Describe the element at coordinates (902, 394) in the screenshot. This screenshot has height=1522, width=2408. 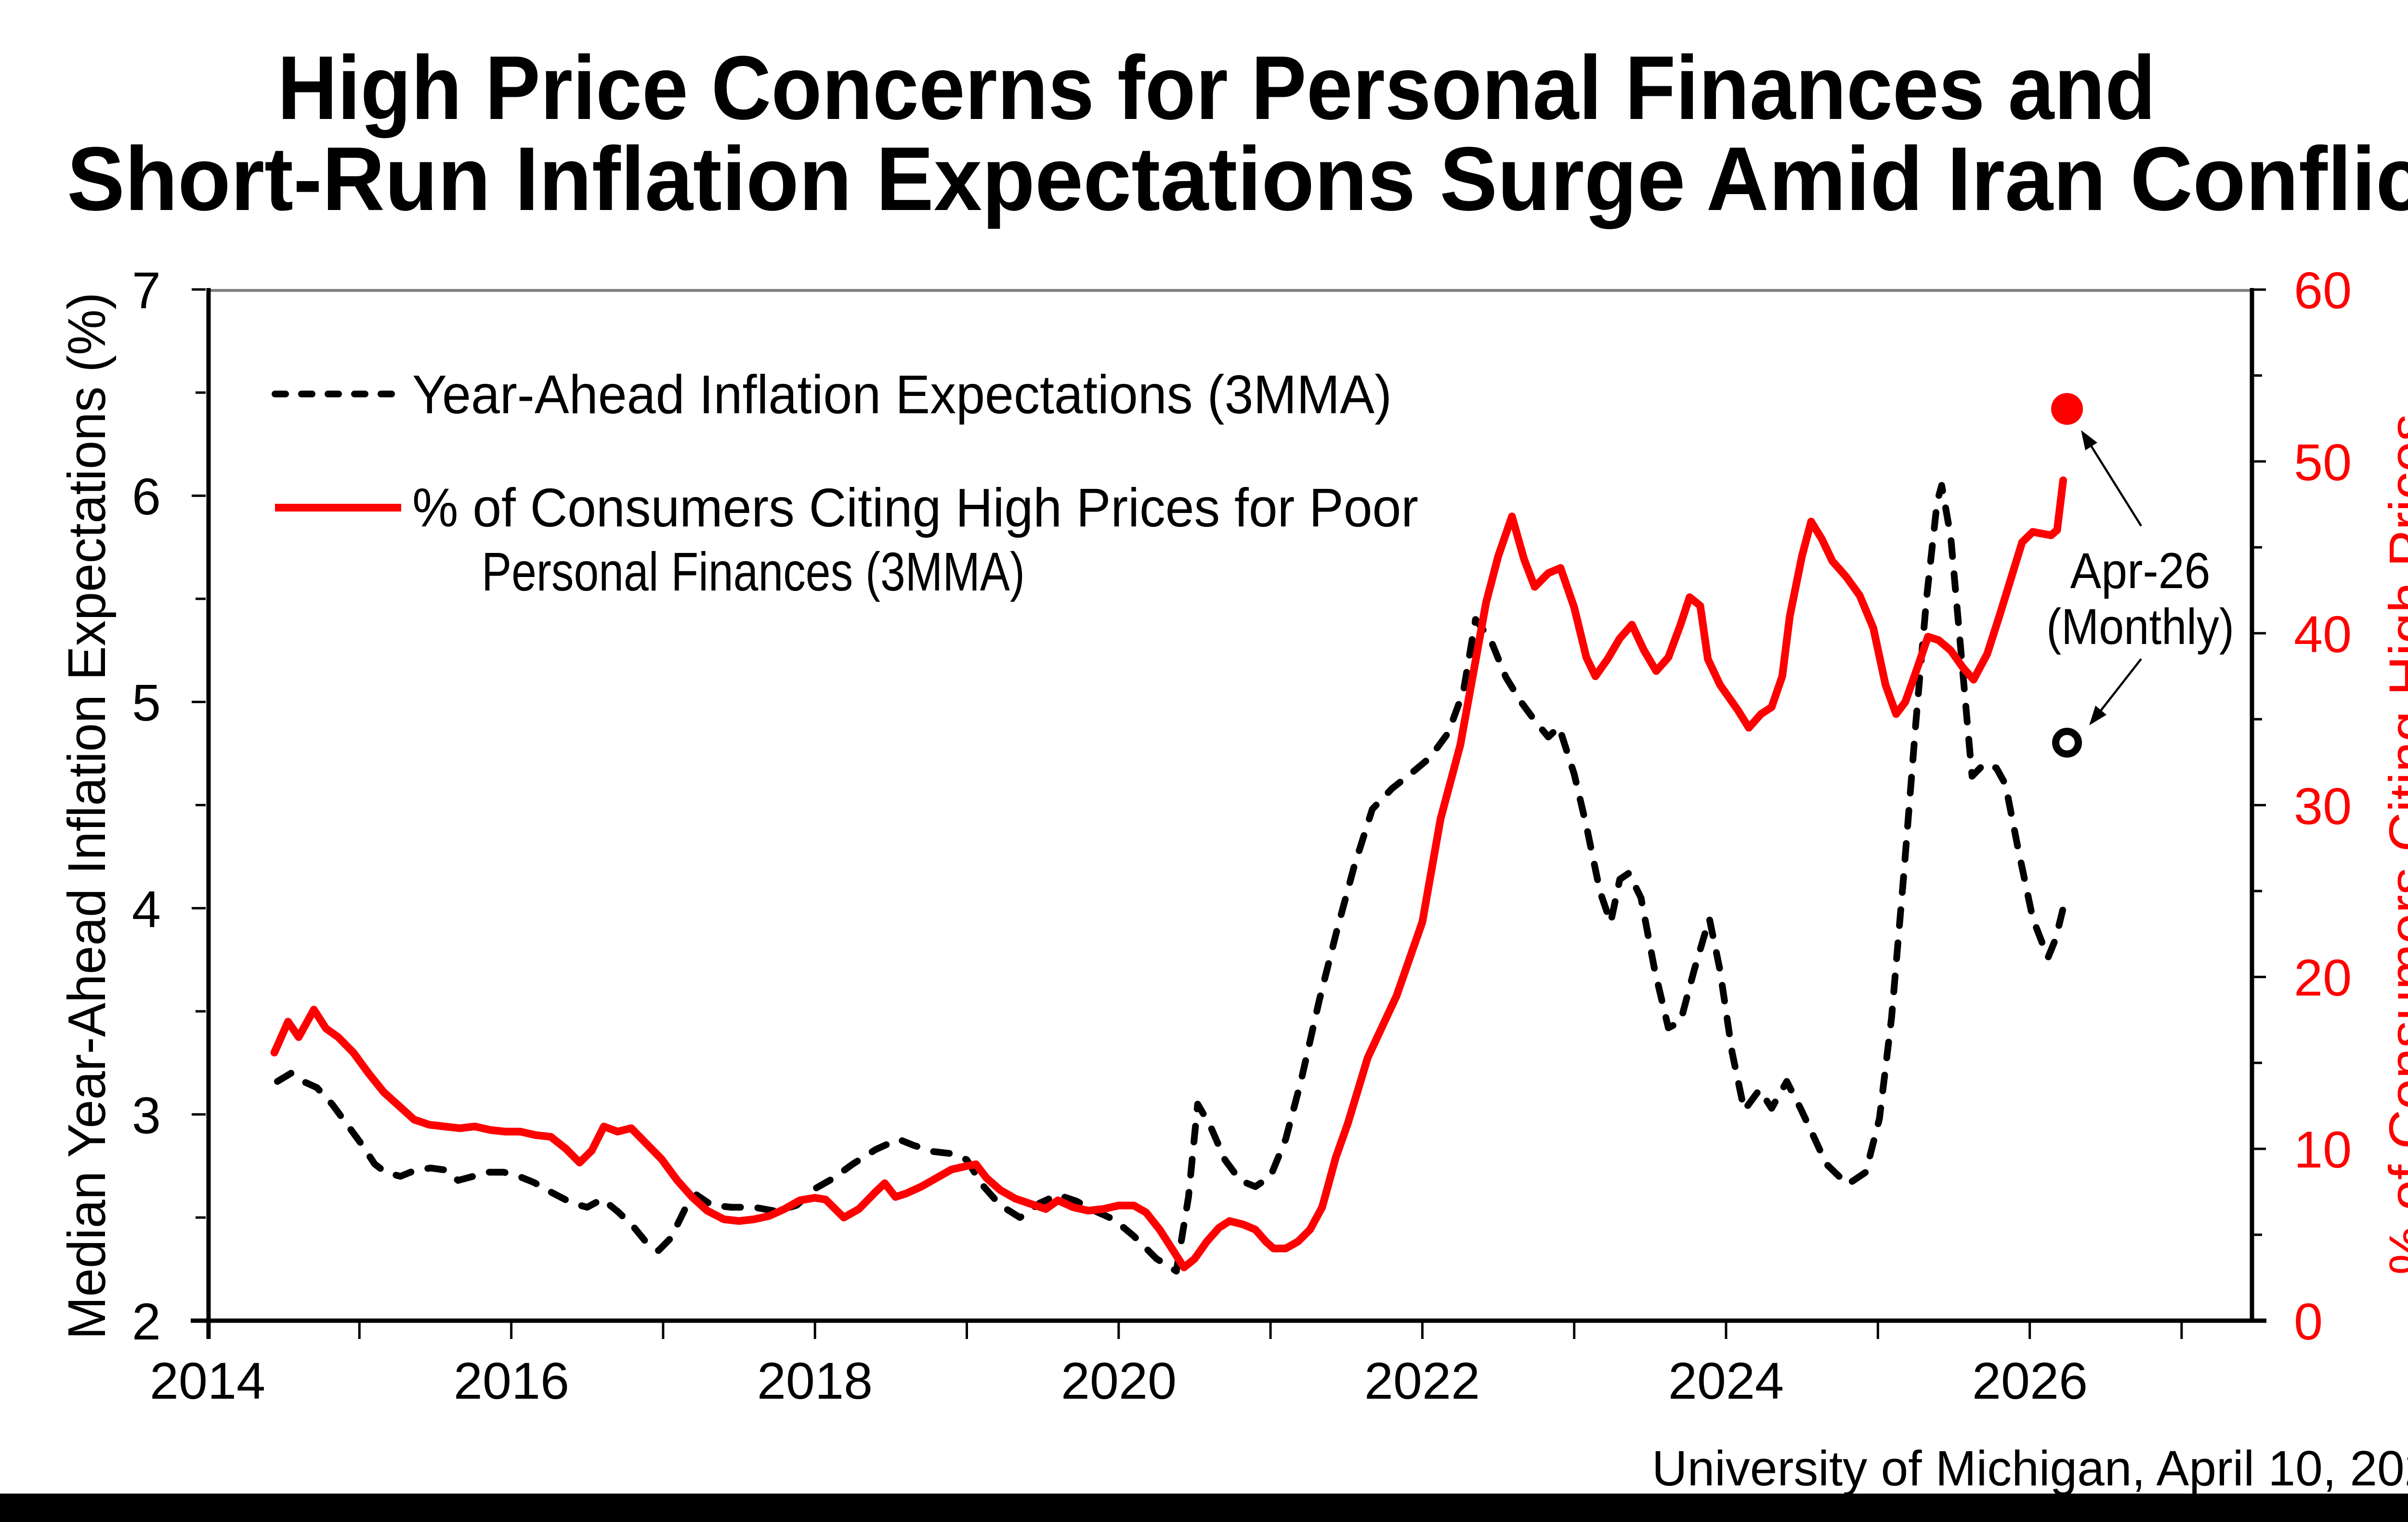
I see `svg-text:Year-Ahead Inflation Expectati: Year-Ahead Inflation Expectations (3MMA)` at that location.